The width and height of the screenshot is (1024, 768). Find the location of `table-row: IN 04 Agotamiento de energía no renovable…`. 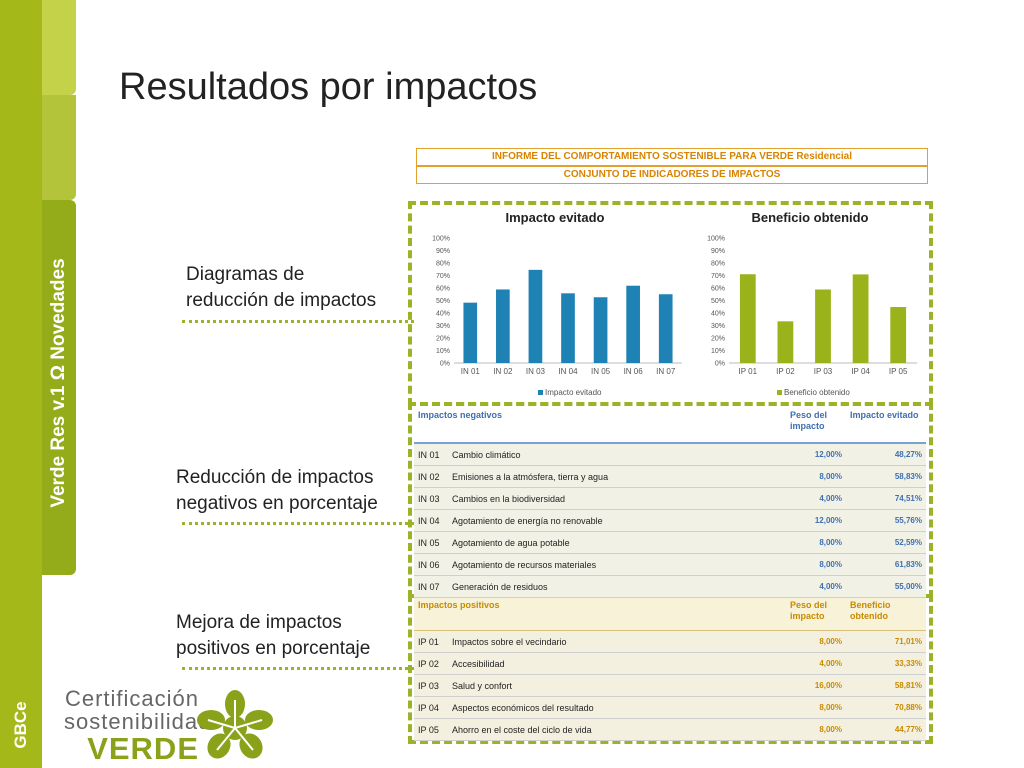

table-row: IN 04 Agotamiento de energía no renovable… is located at coordinates (670, 520).